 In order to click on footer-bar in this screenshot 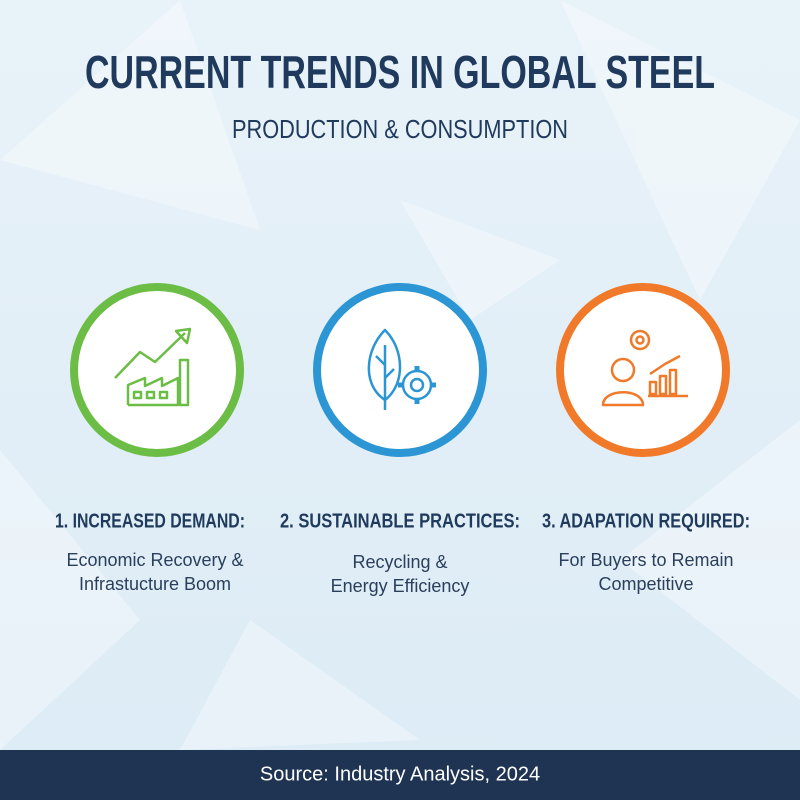, I will do `click(400, 775)`.